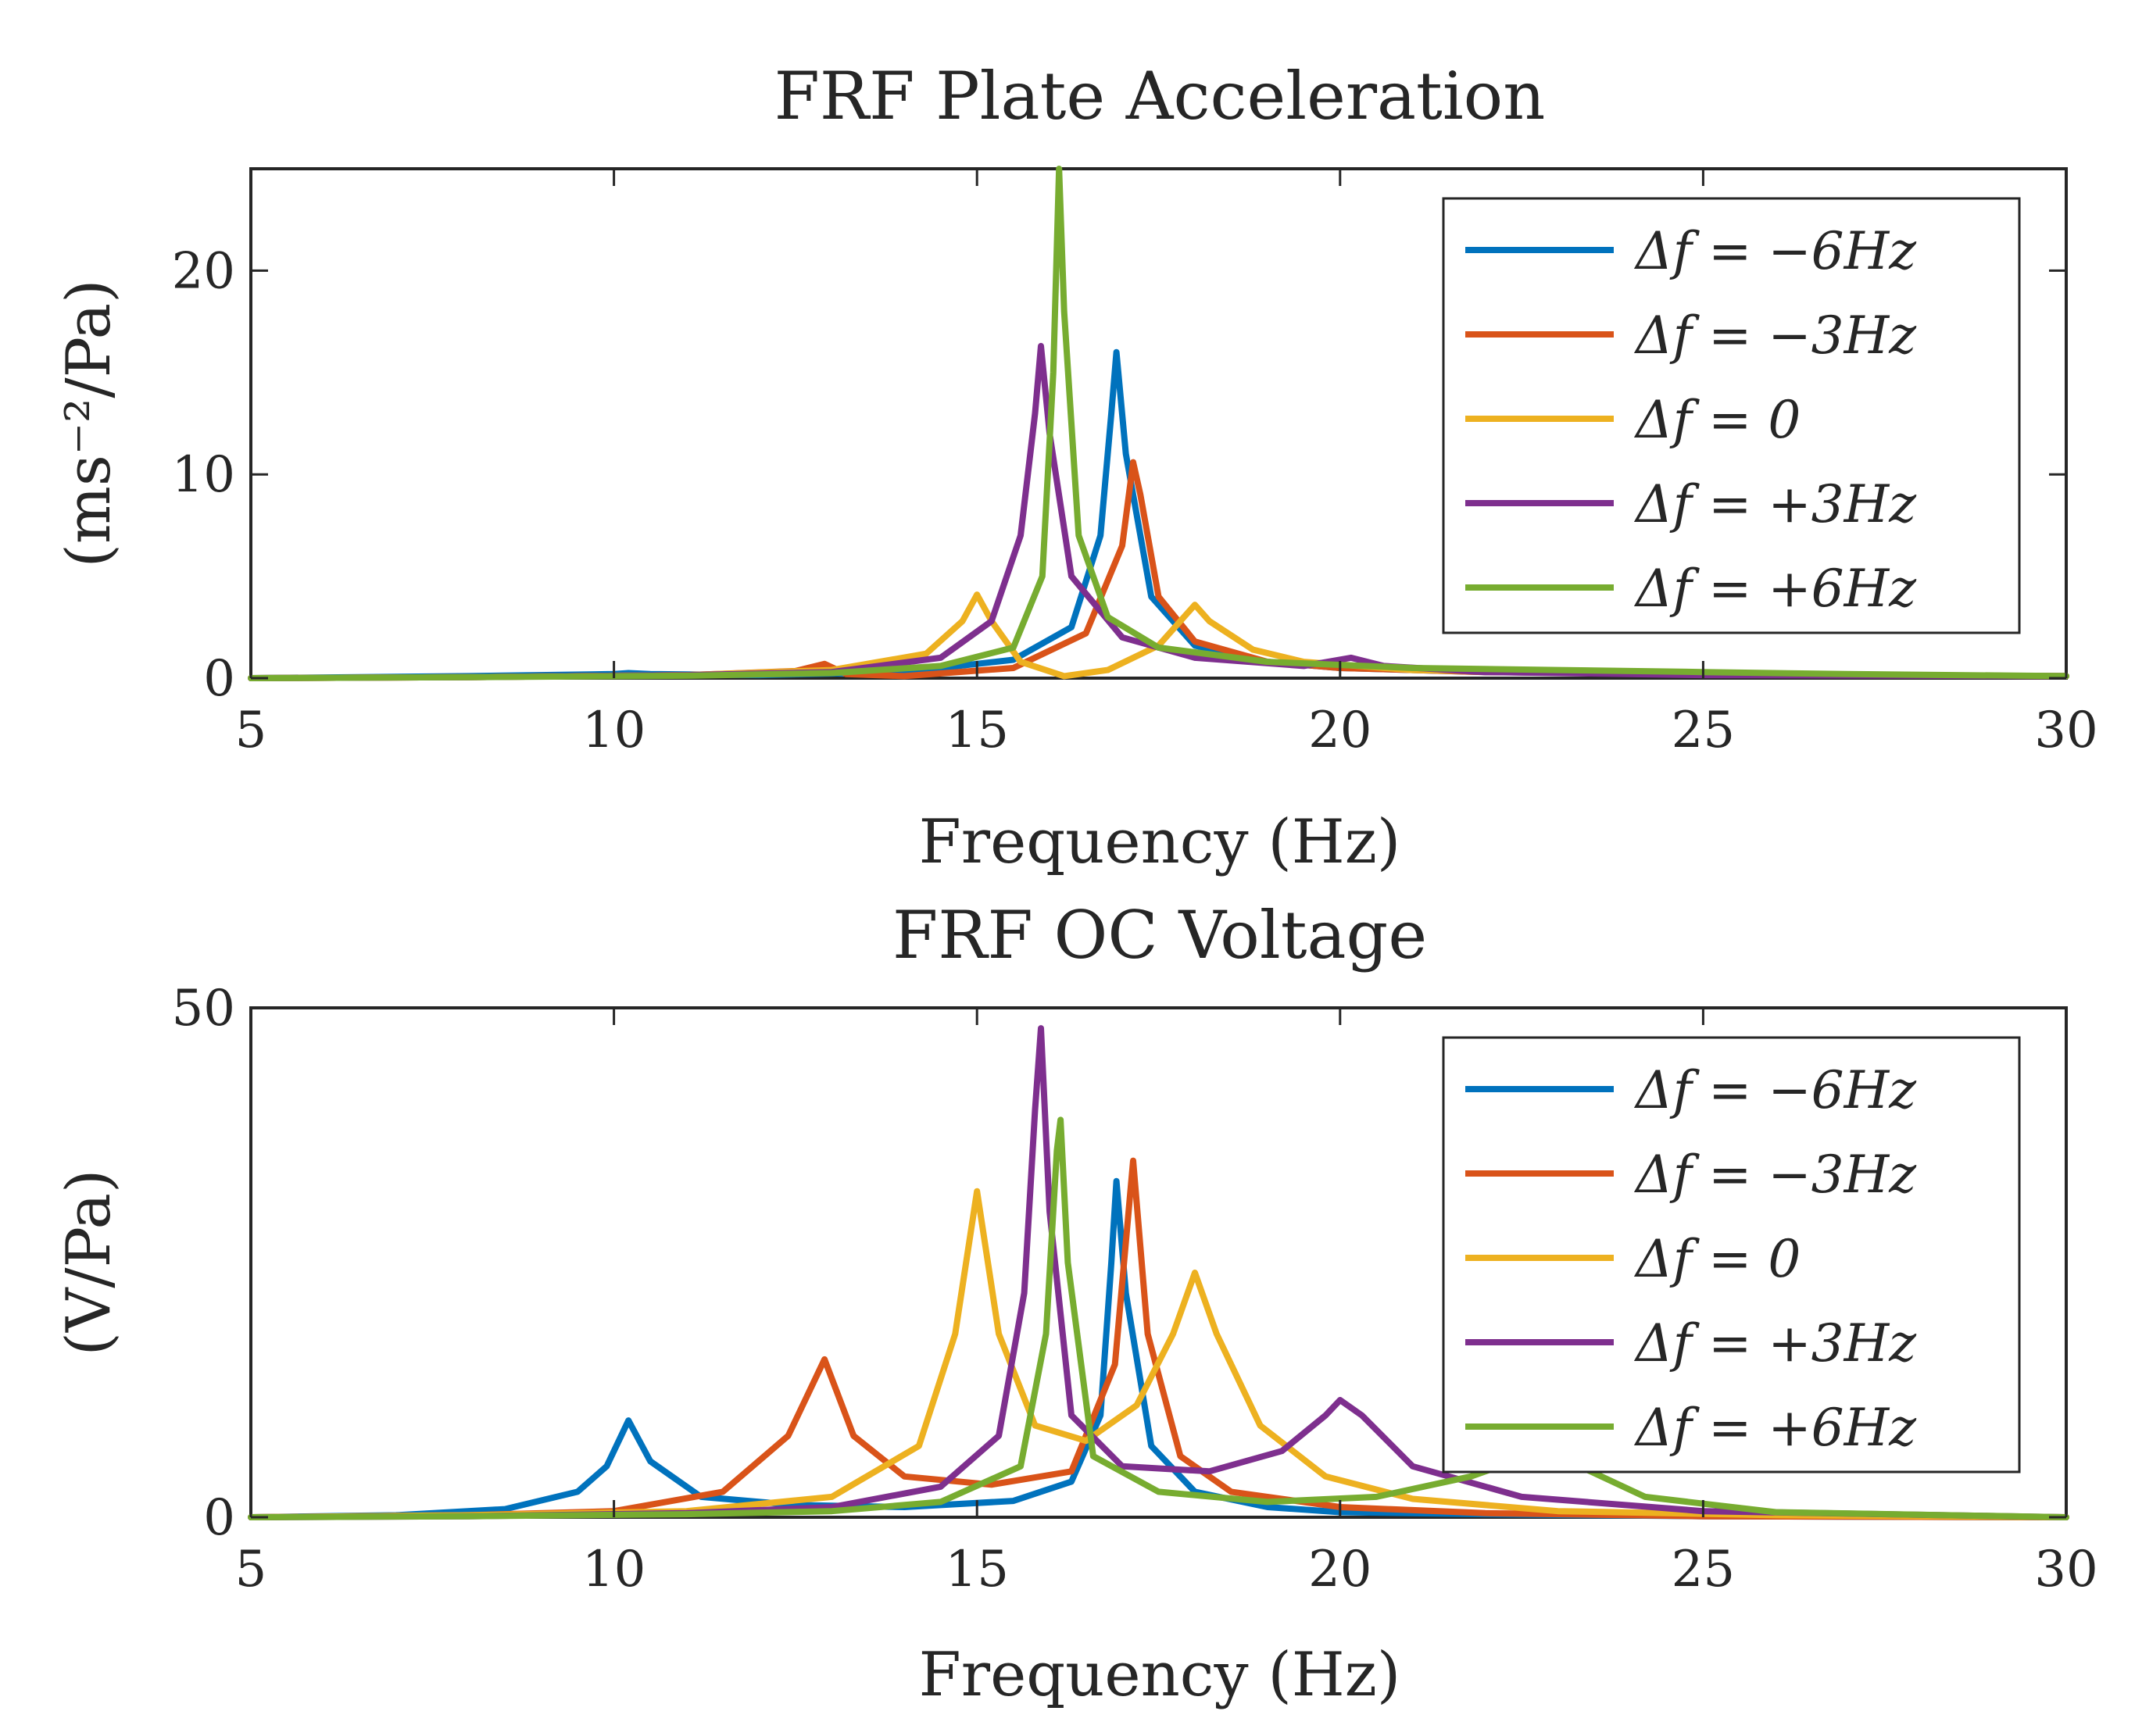 The height and width of the screenshot is (1736, 2135). Describe the element at coordinates (89, 1263) in the screenshot. I see `y-axis-label: (V/Pa)` at that location.